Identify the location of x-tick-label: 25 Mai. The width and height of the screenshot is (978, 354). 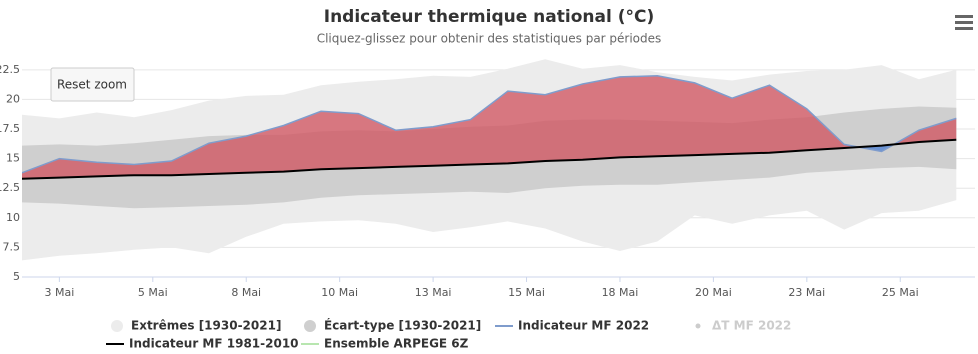
(900, 292).